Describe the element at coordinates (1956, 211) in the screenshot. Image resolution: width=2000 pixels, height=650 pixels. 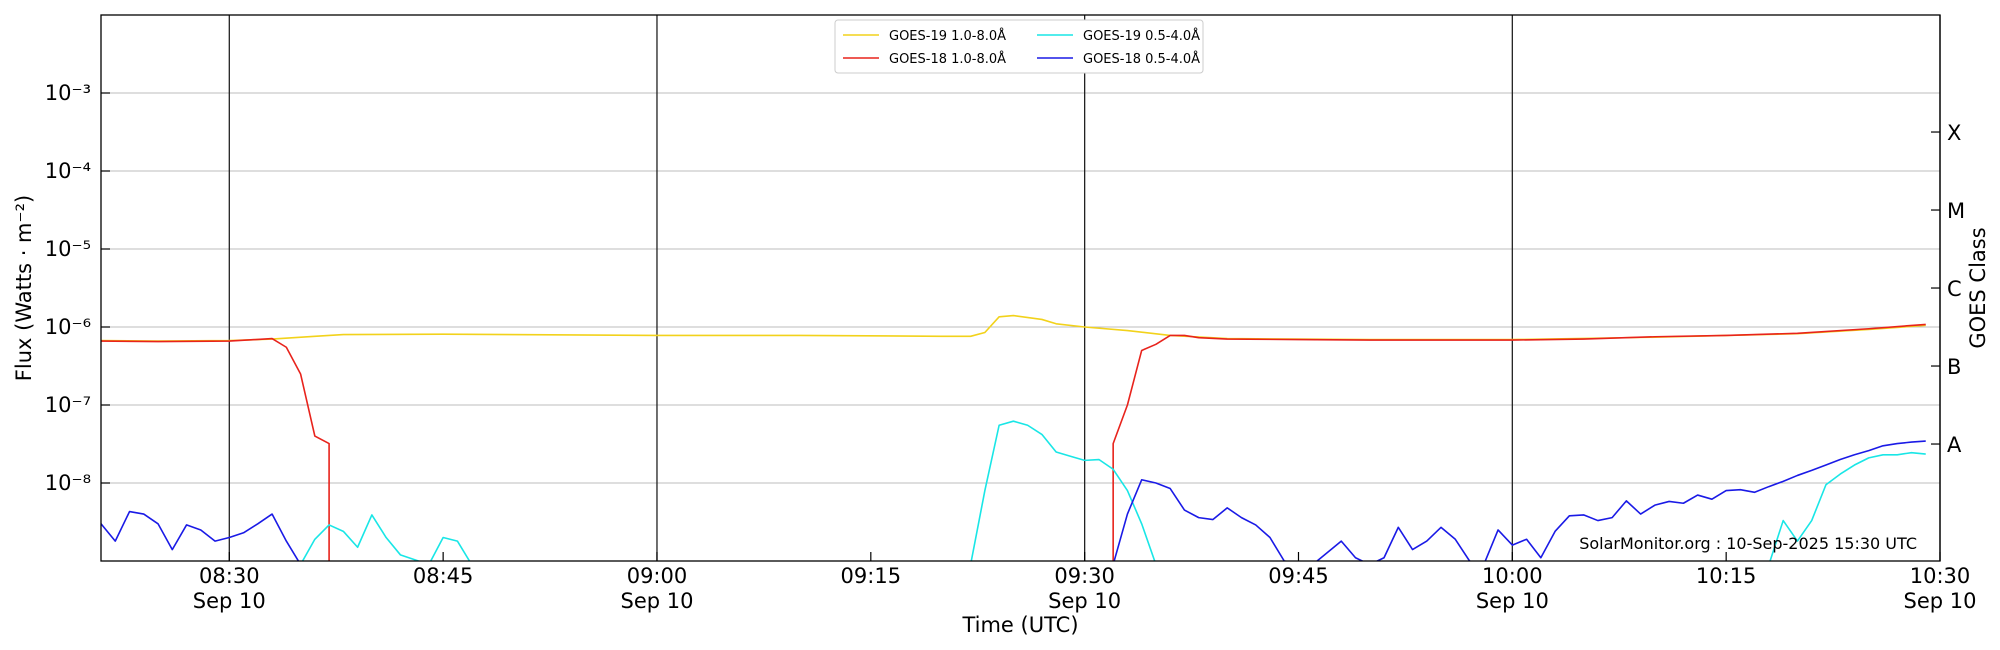
I see `y2-tick-label: M` at that location.